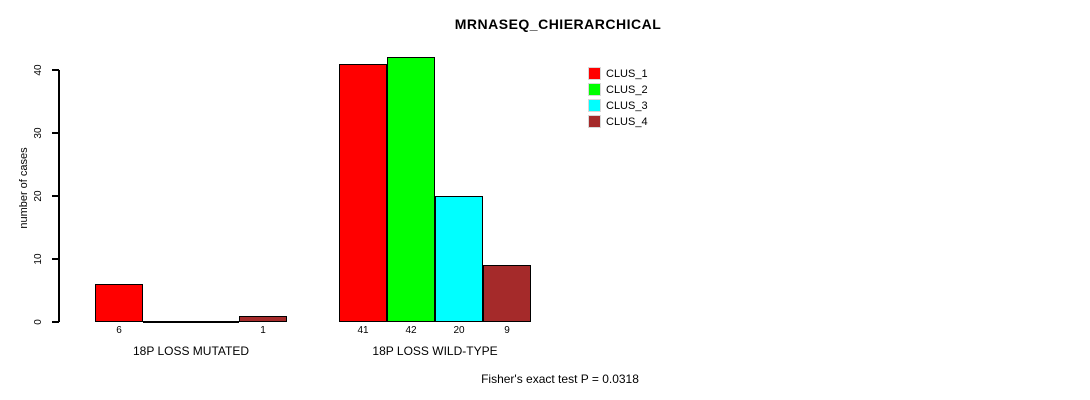  Describe the element at coordinates (38, 133) in the screenshot. I see `y-axis-tick-label: 30` at that location.